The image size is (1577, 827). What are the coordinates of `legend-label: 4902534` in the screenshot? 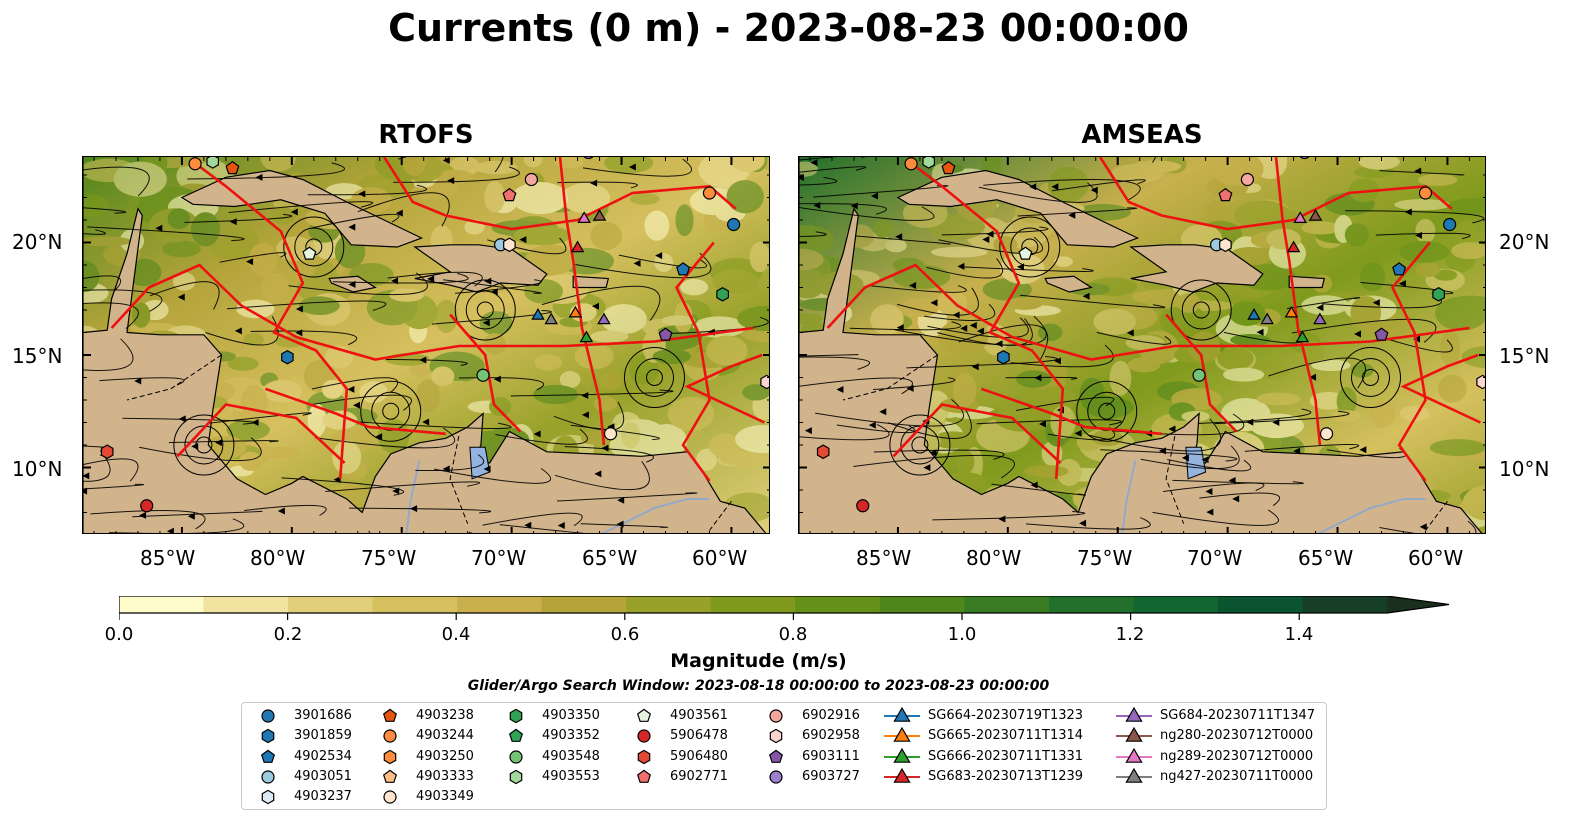 It's located at (323, 756).